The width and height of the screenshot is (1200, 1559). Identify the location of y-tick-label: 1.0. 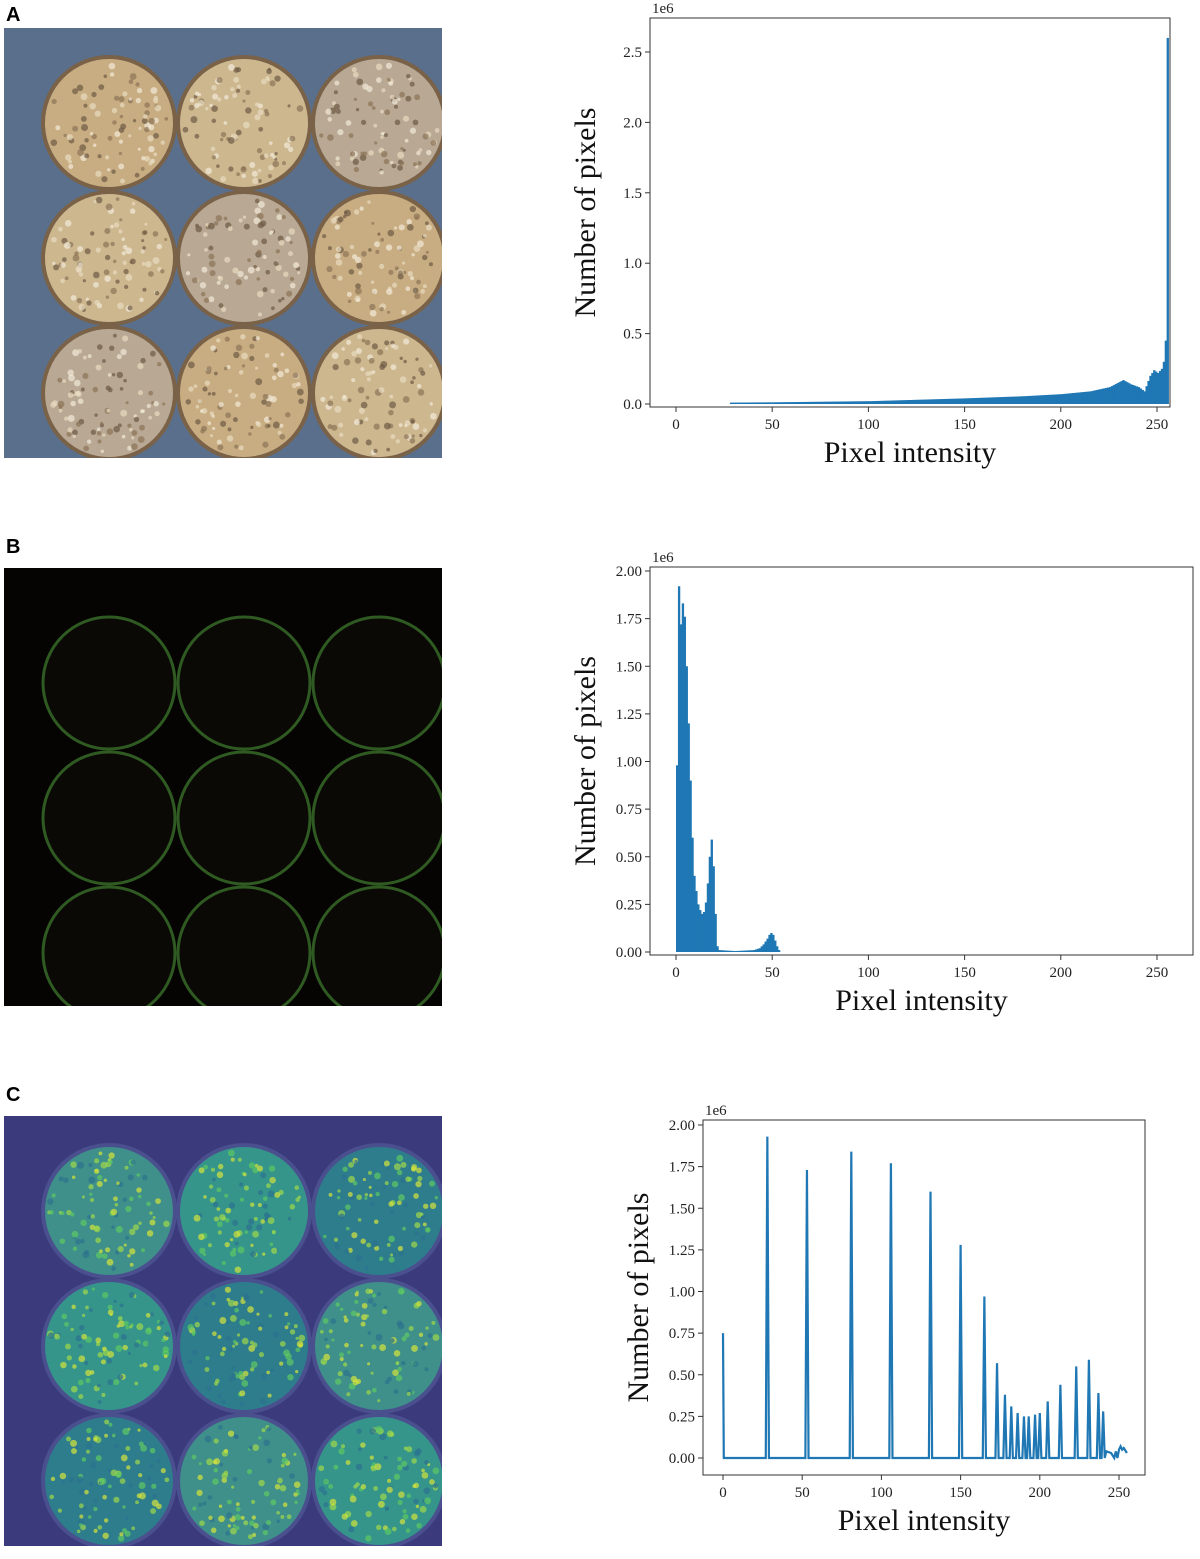
(632, 264).